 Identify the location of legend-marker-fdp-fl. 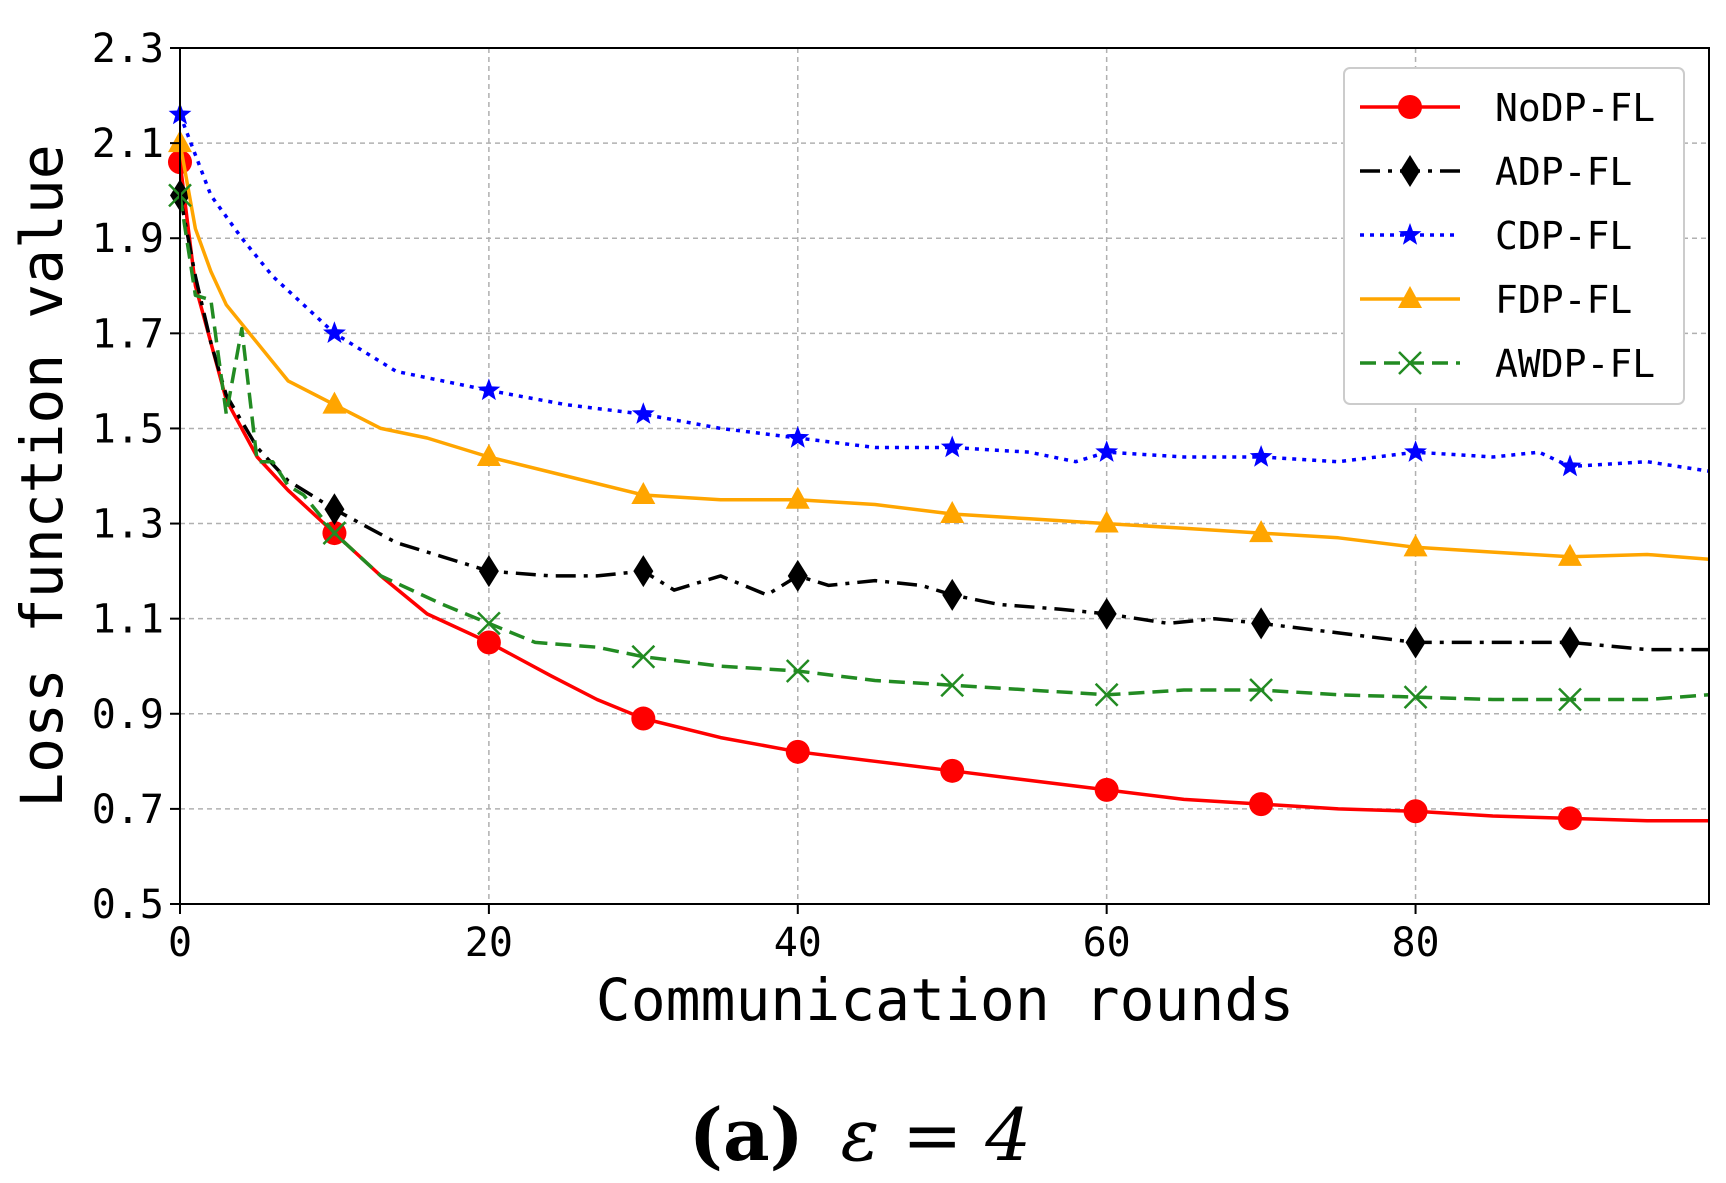
(1410, 297).